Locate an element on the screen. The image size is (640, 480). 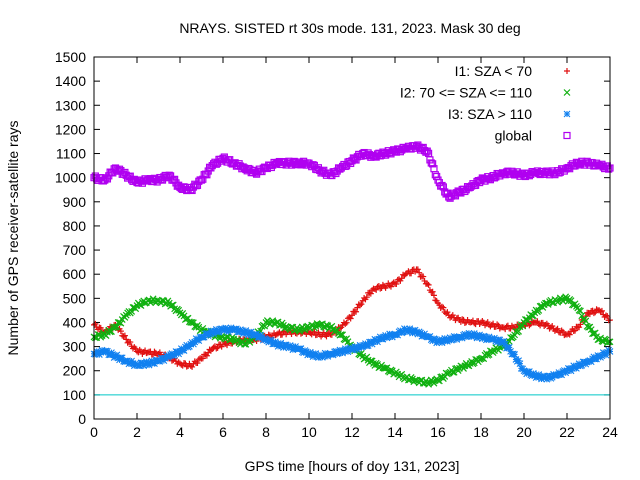
y-tick-label: 100 is located at coordinates (75, 395).